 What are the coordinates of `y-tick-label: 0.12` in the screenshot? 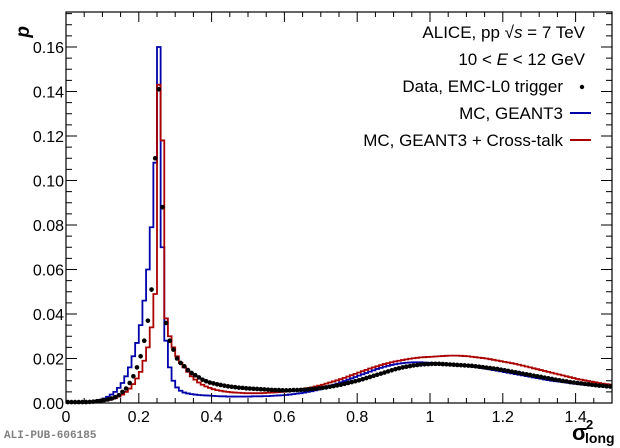 It's located at (48, 137).